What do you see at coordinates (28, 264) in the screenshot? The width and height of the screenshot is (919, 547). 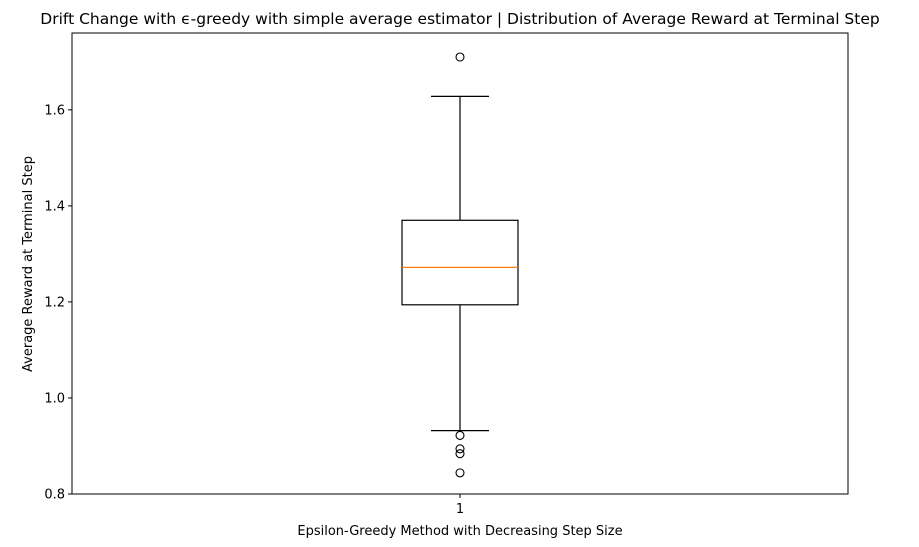 I see `y-axis-label: Average Reward at Terminal Step` at bounding box center [28, 264].